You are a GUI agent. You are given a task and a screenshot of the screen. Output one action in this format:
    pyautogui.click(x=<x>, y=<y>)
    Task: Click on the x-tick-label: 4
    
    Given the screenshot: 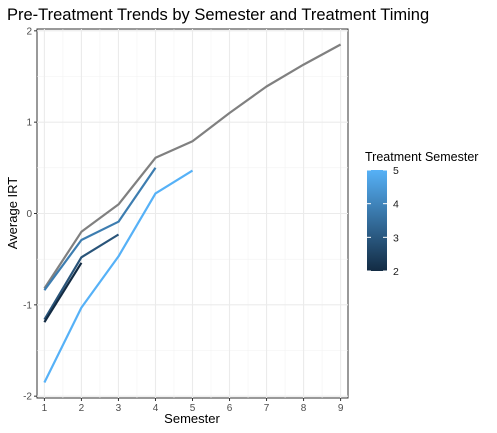 What is the action you would take?
    pyautogui.click(x=156, y=408)
    